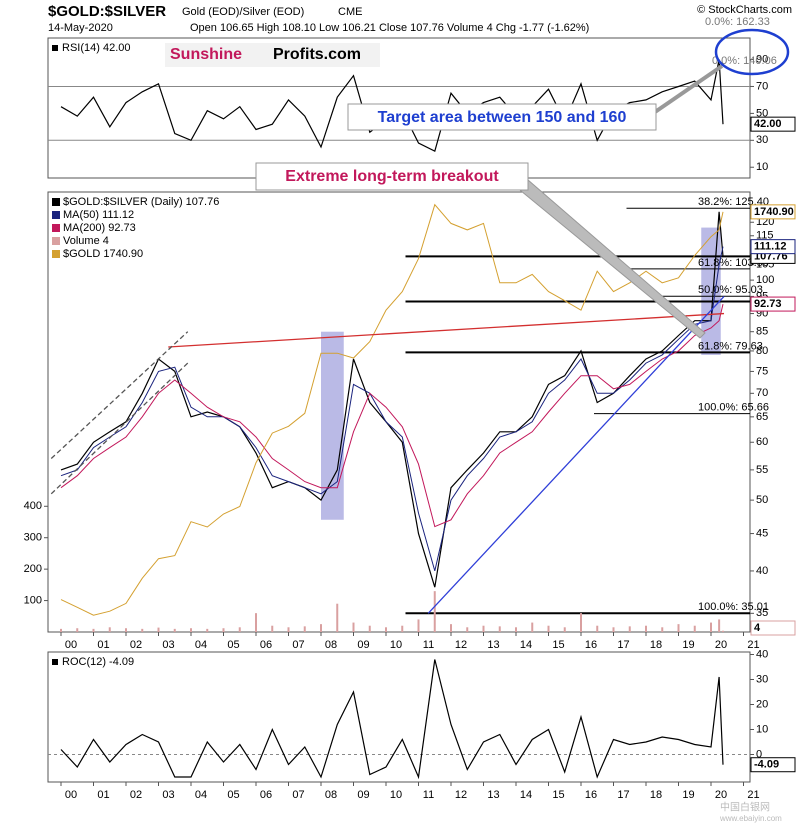  What do you see at coordinates (765, 236) in the screenshot?
I see `y-tick-label: 115` at bounding box center [765, 236].